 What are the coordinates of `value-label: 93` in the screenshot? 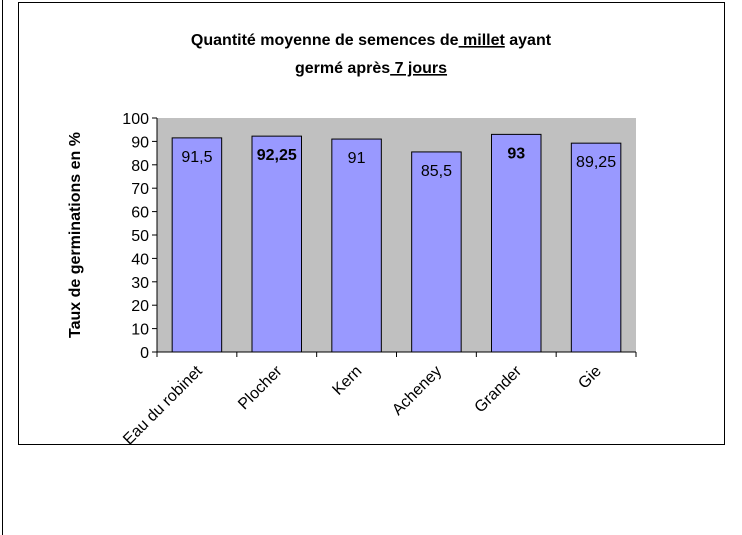 It's located at (516, 153).